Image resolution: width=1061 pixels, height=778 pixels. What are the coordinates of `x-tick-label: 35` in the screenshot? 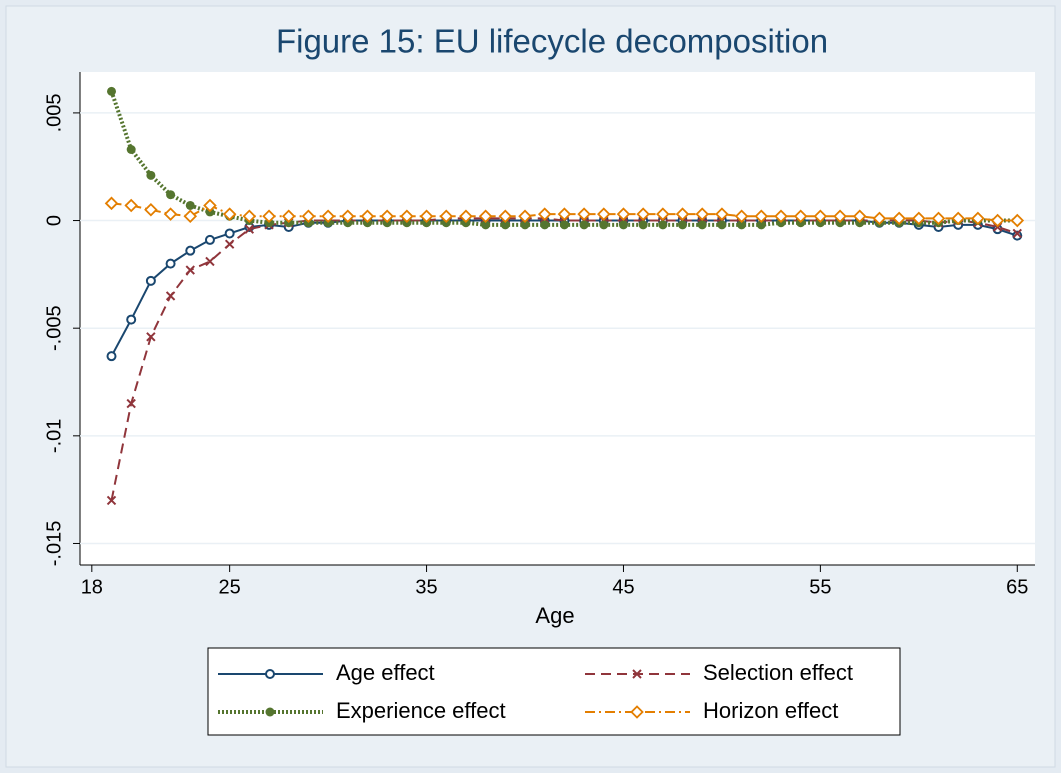 It's located at (426, 587).